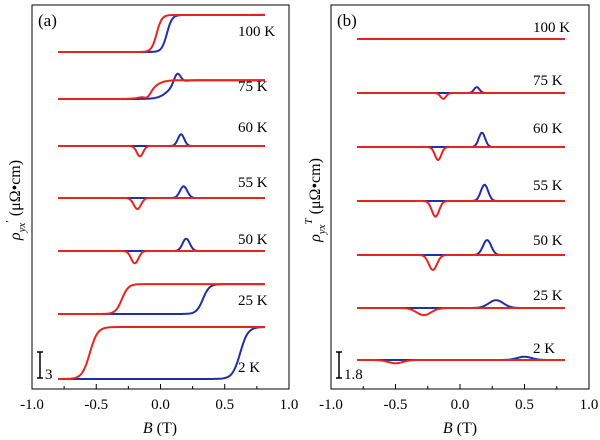  I want to click on scale-bar: 1.8, so click(349, 367).